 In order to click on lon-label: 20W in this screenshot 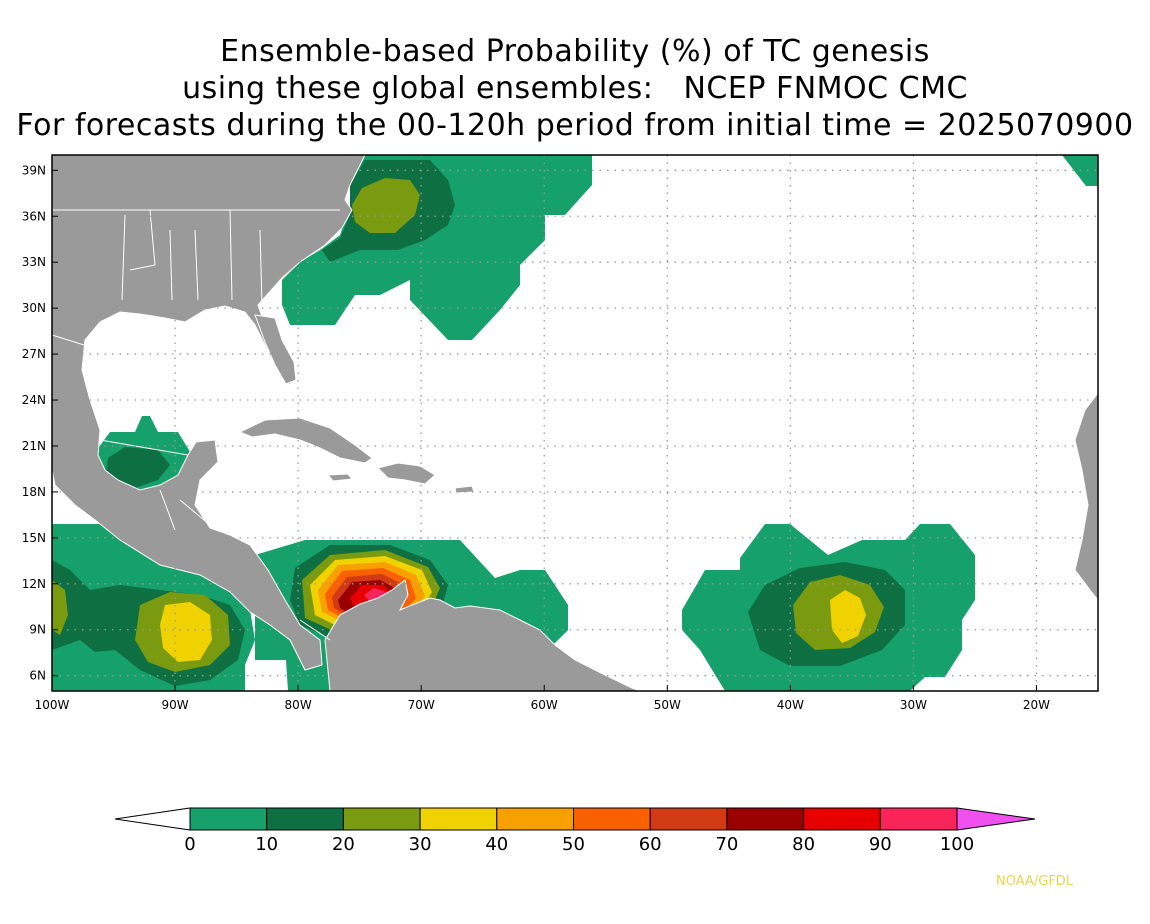, I will do `click(1036, 705)`.